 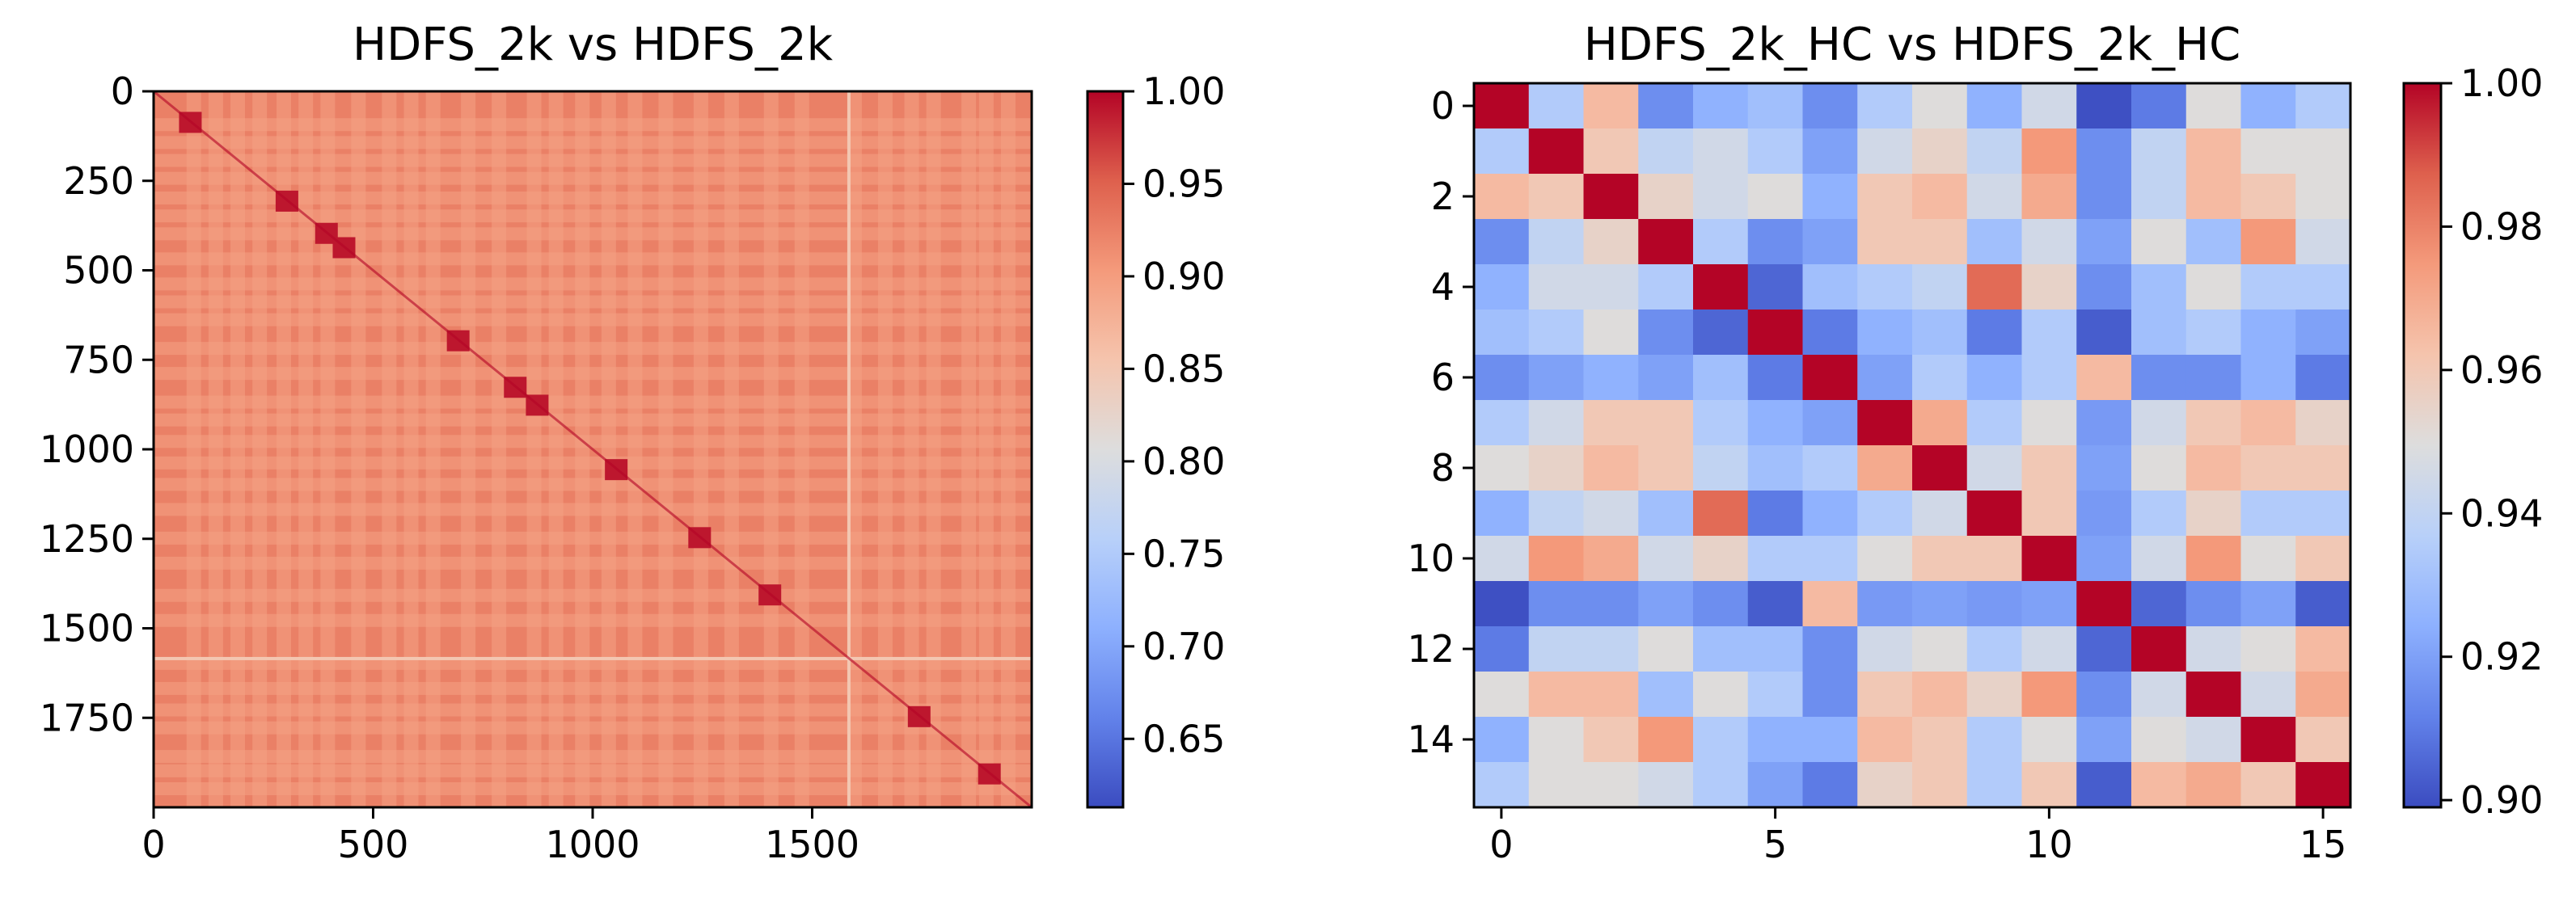 I want to click on colorbar-tick-label: 0.95, so click(x=1183, y=183).